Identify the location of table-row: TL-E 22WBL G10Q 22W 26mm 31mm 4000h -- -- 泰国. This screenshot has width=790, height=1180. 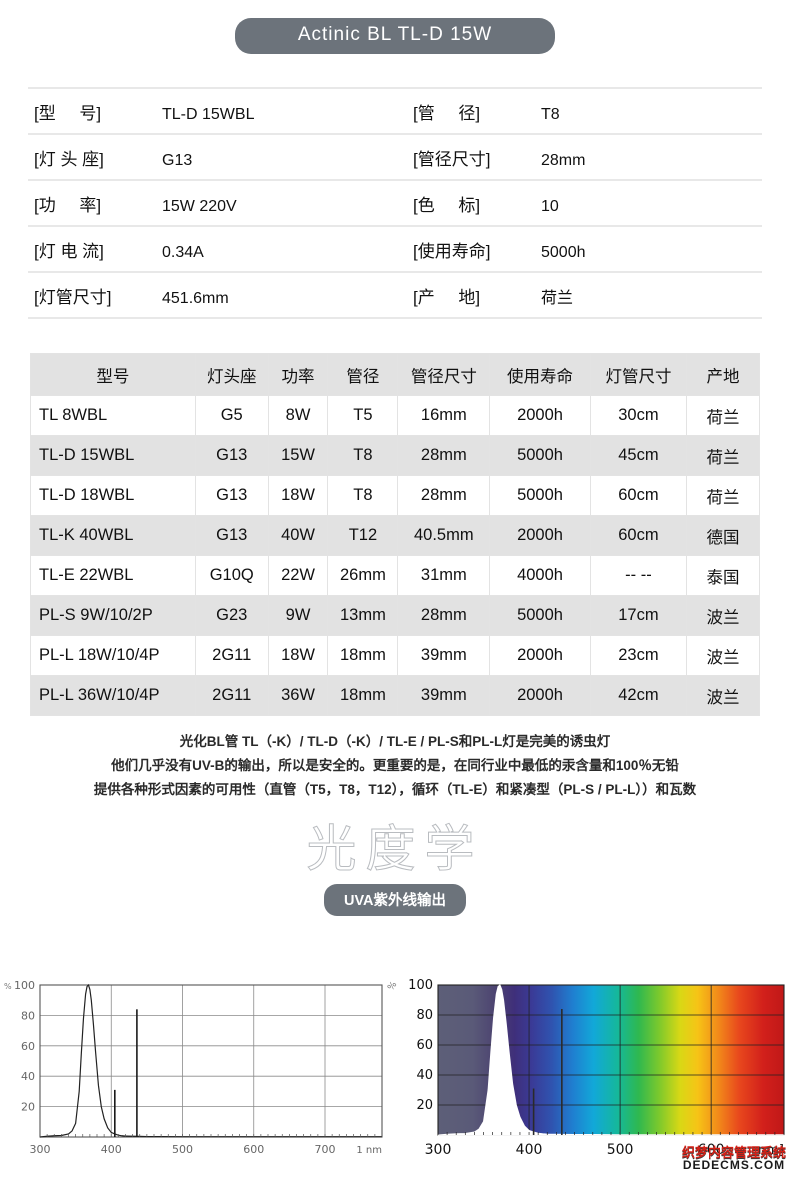
(395, 575).